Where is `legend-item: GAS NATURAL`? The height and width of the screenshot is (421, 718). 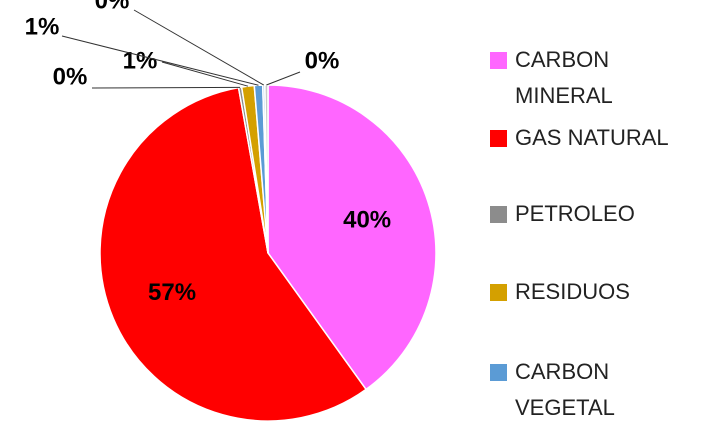
legend-item: GAS NATURAL is located at coordinates (604, 138).